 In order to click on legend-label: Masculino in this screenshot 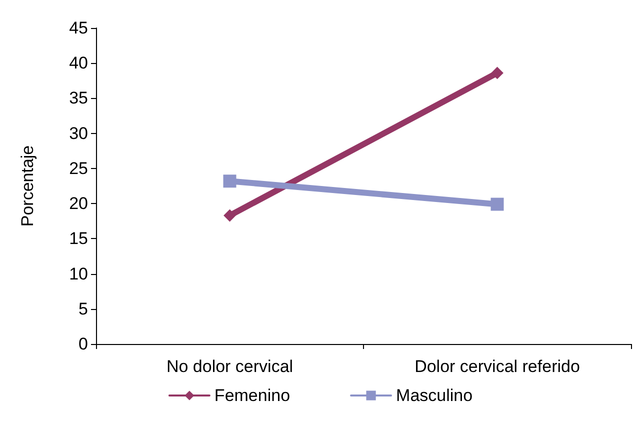, I will do `click(434, 395)`.